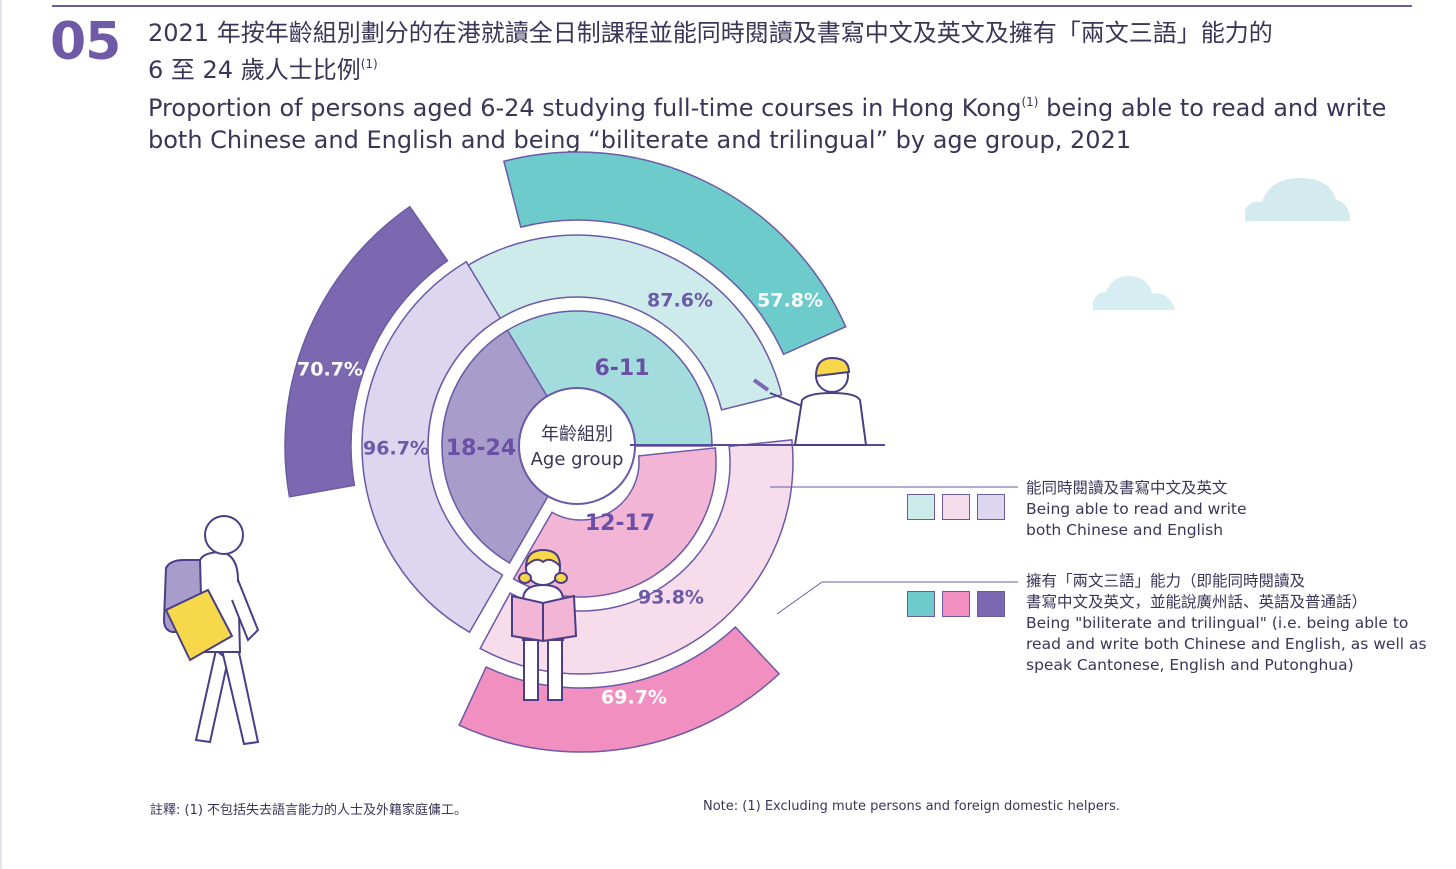 The width and height of the screenshot is (1456, 869). What do you see at coordinates (1, 434) in the screenshot?
I see `left-border` at bounding box center [1, 434].